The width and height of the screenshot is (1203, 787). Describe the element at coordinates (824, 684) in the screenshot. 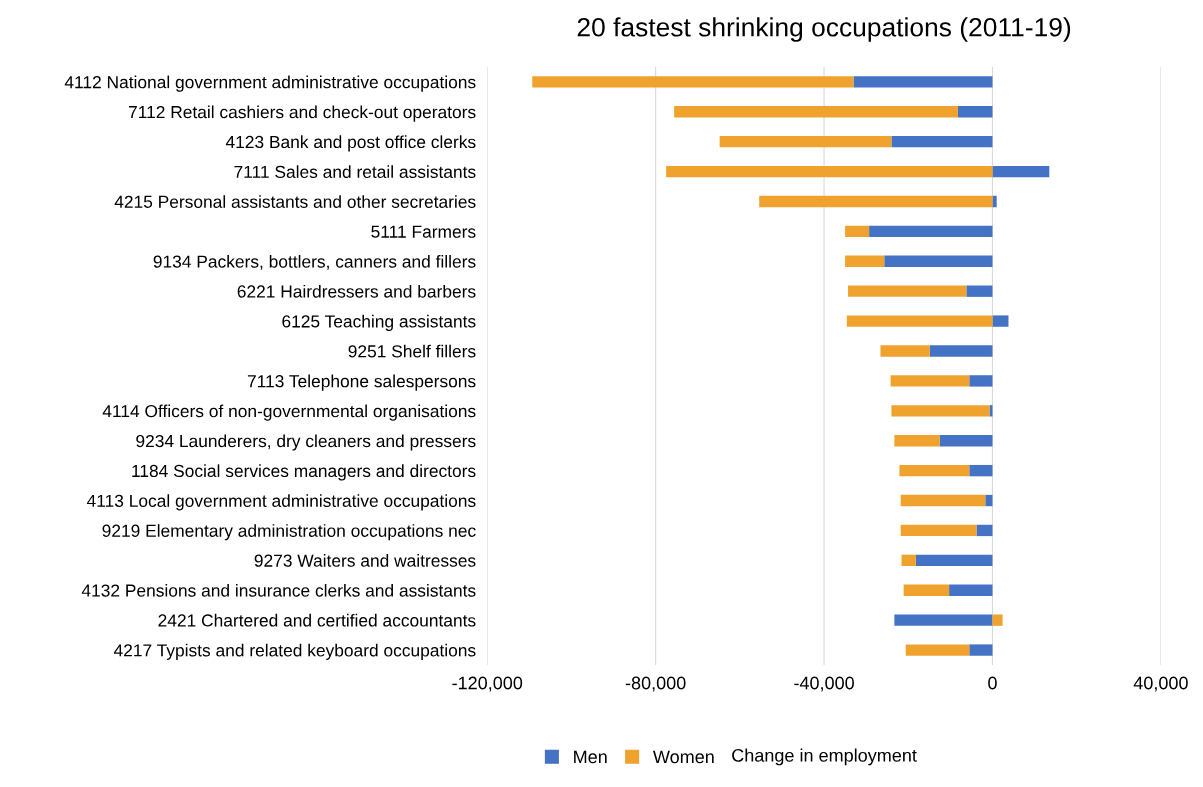

I see `x-tick-label: -40,000` at that location.